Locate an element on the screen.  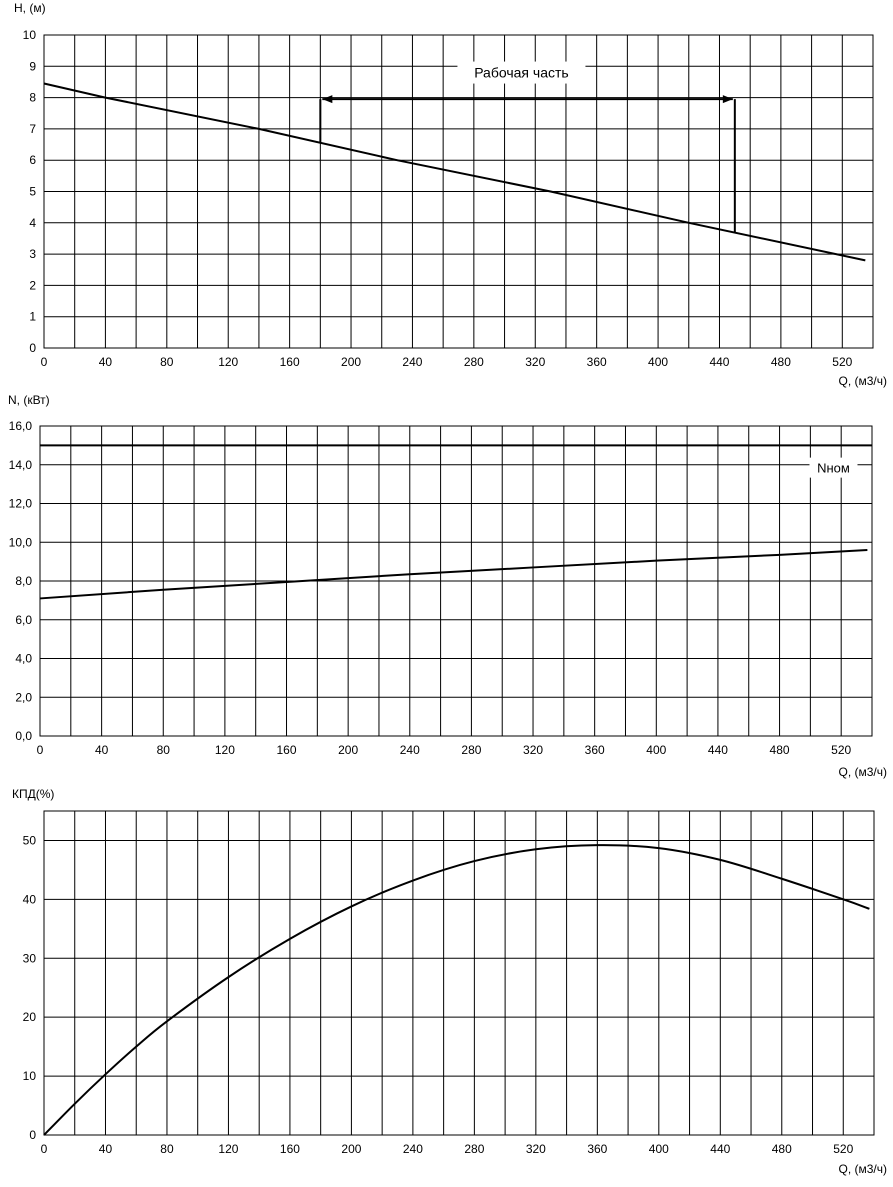
y-tick-label: 6,0 is located at coordinates (23, 620).